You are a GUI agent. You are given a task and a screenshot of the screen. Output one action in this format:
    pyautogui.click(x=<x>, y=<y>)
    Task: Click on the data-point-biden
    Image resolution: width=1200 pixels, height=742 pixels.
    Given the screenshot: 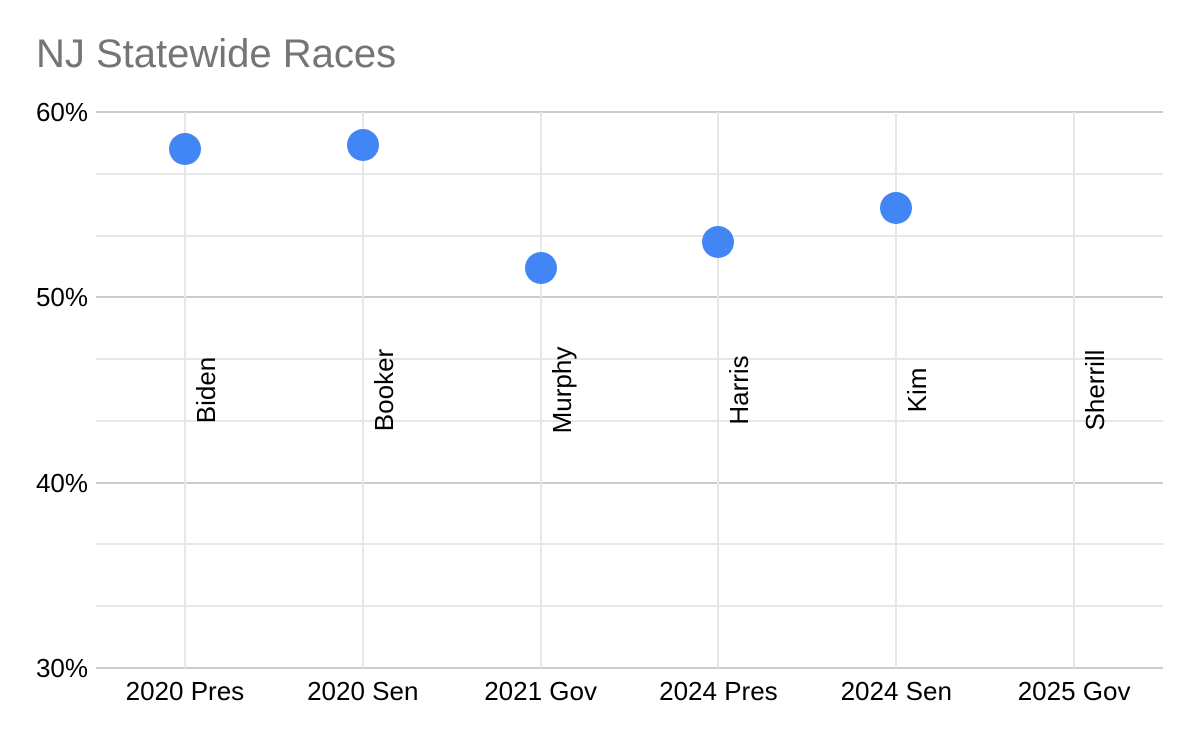 What is the action you would take?
    pyautogui.click(x=184, y=149)
    